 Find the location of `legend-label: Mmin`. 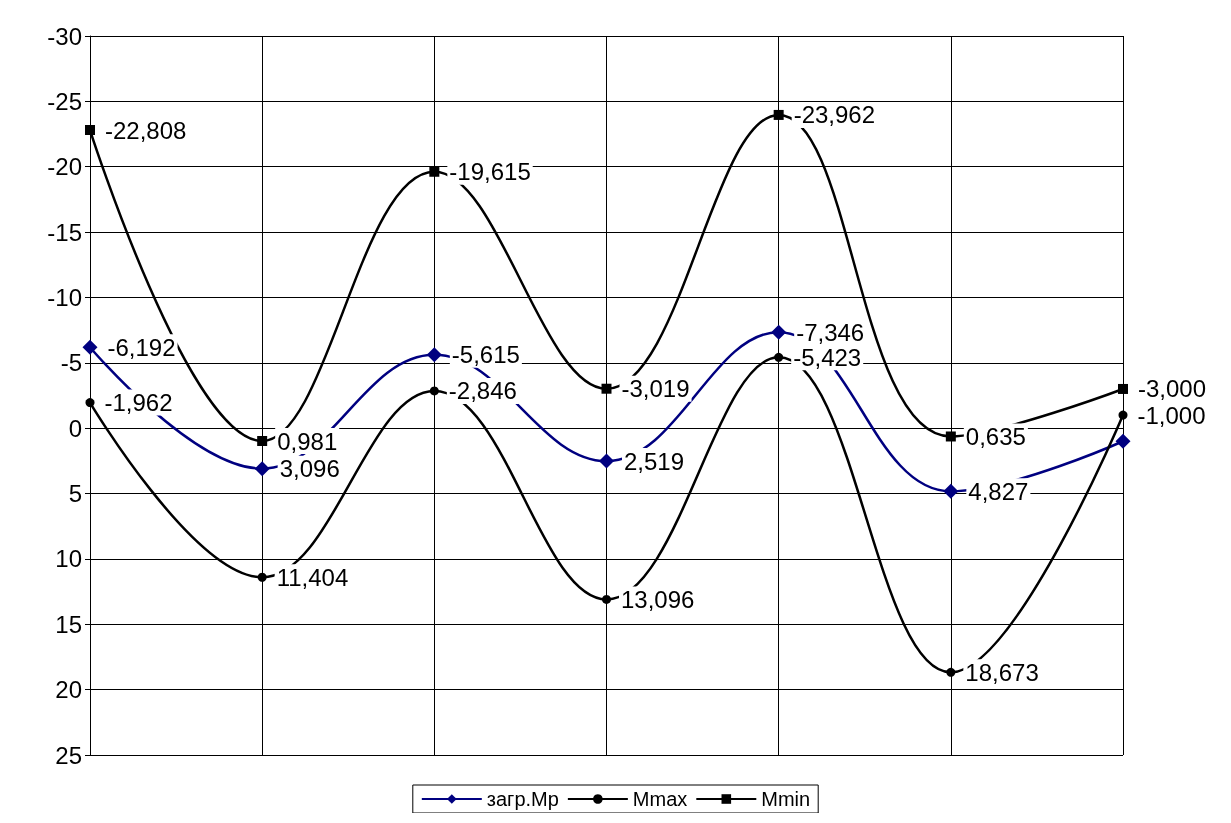

legend-label: Mmin is located at coordinates (786, 799).